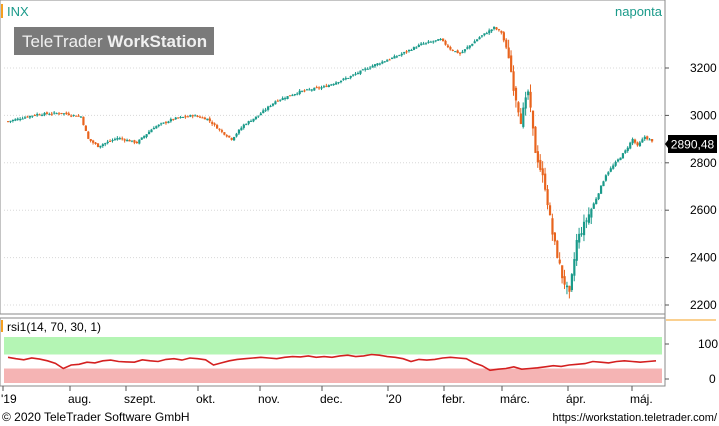 Image resolution: width=719 pixels, height=426 pixels. Describe the element at coordinates (64, 41) in the screenshot. I see `watermark-light: TeleTrader` at that location.